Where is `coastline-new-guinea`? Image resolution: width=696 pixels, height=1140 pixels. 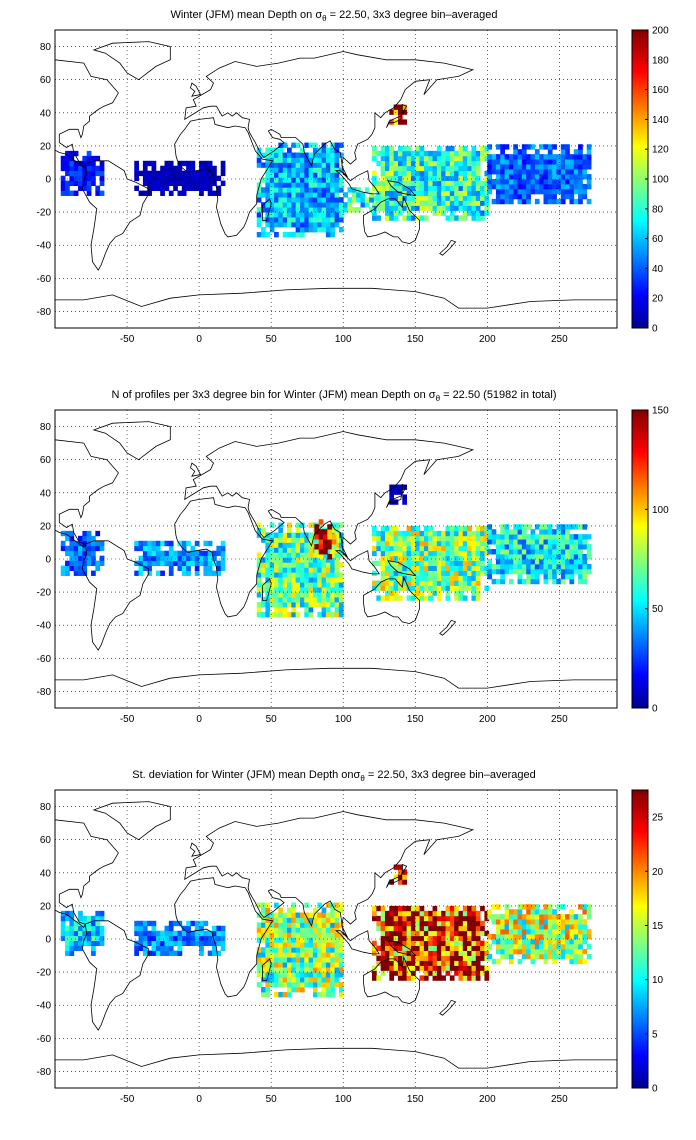 coastline-new-guinea is located at coordinates (402, 568).